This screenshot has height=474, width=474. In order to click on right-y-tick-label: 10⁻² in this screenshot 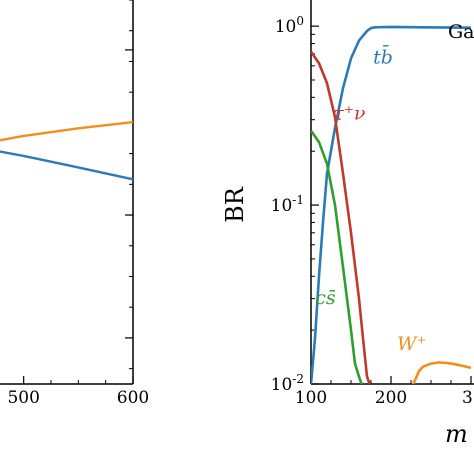, I will do `click(287, 383)`.